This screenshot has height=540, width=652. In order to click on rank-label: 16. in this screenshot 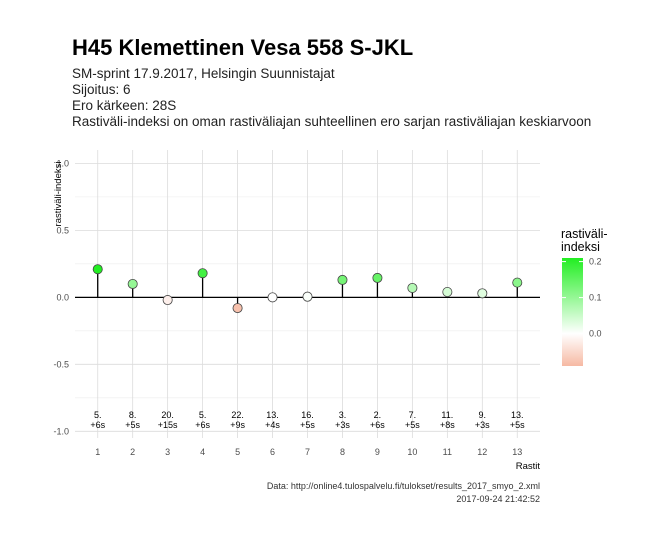, I will do `click(307, 415)`.